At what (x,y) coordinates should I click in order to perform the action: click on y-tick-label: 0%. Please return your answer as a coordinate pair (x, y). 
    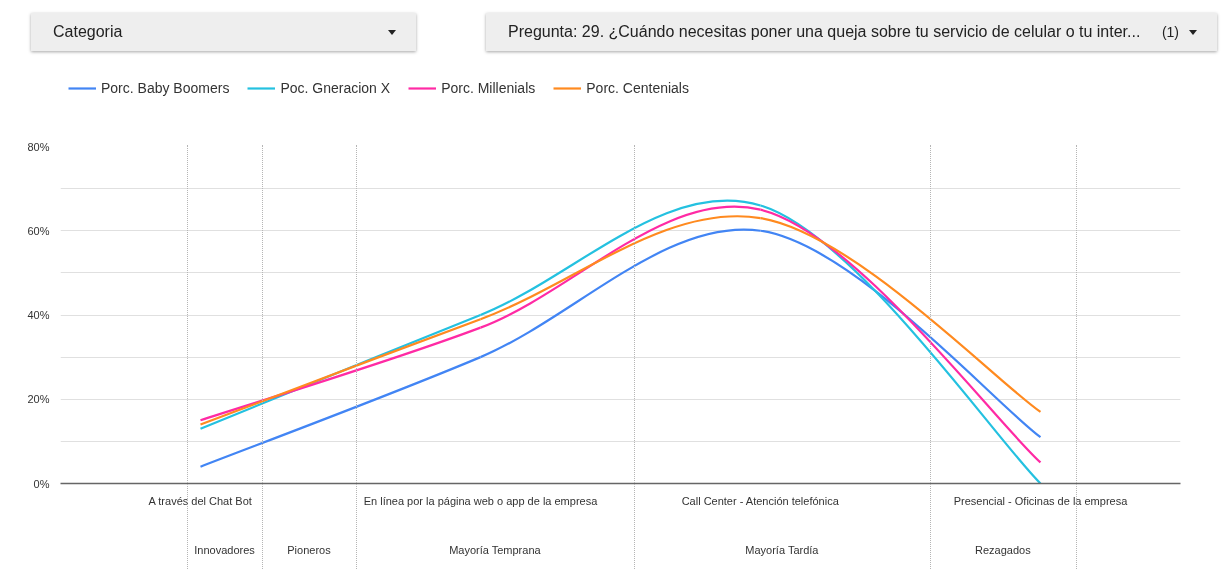
    Looking at the image, I should click on (41, 483).